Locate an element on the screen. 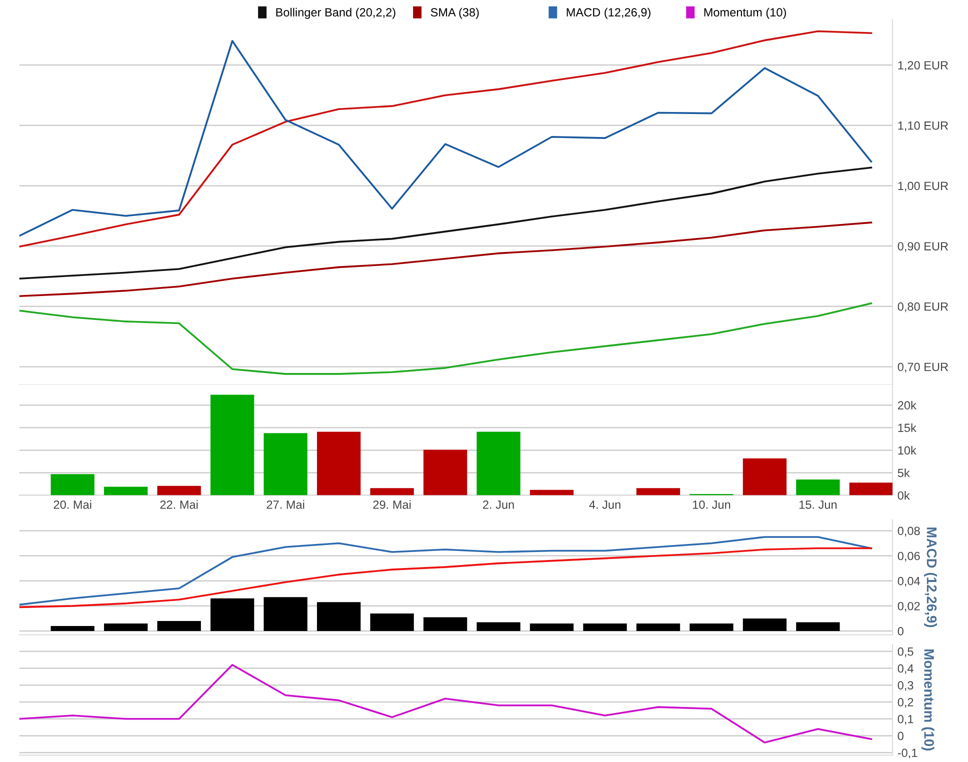 Image resolution: width=968 pixels, height=762 pixels. y-tick-label: 1,10 EUR is located at coordinates (923, 126).